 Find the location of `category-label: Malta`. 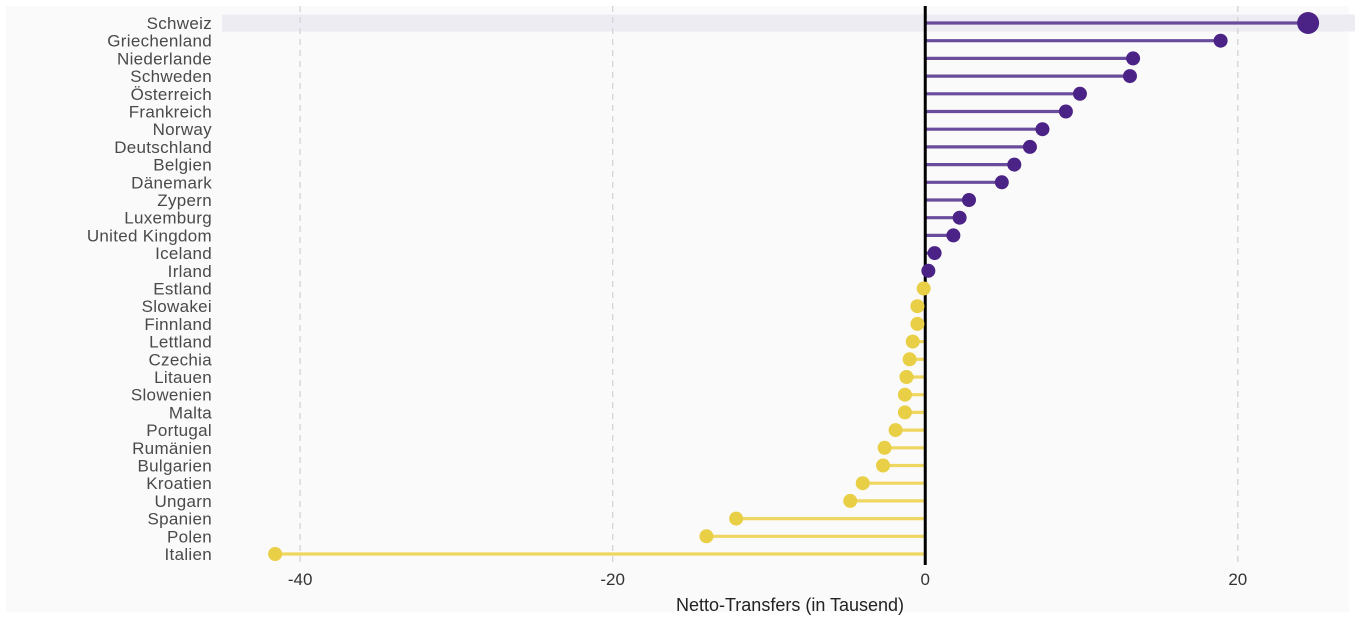

category-label: Malta is located at coordinates (190, 412).